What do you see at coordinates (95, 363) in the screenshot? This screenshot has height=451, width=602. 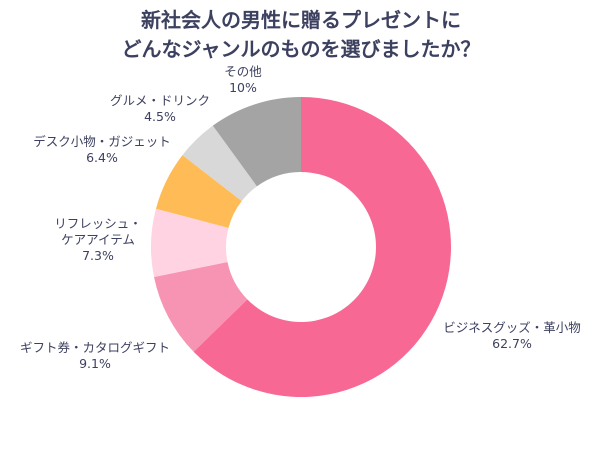 I see `slice-value-label: 9.1%` at bounding box center [95, 363].